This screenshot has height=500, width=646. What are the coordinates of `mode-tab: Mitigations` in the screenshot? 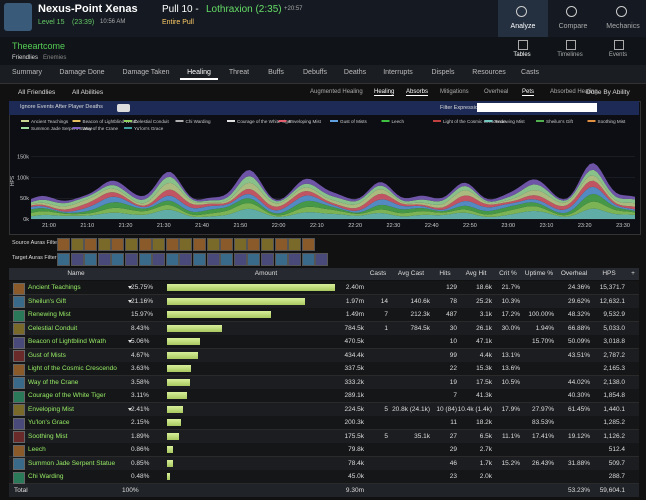 It's located at (454, 92).